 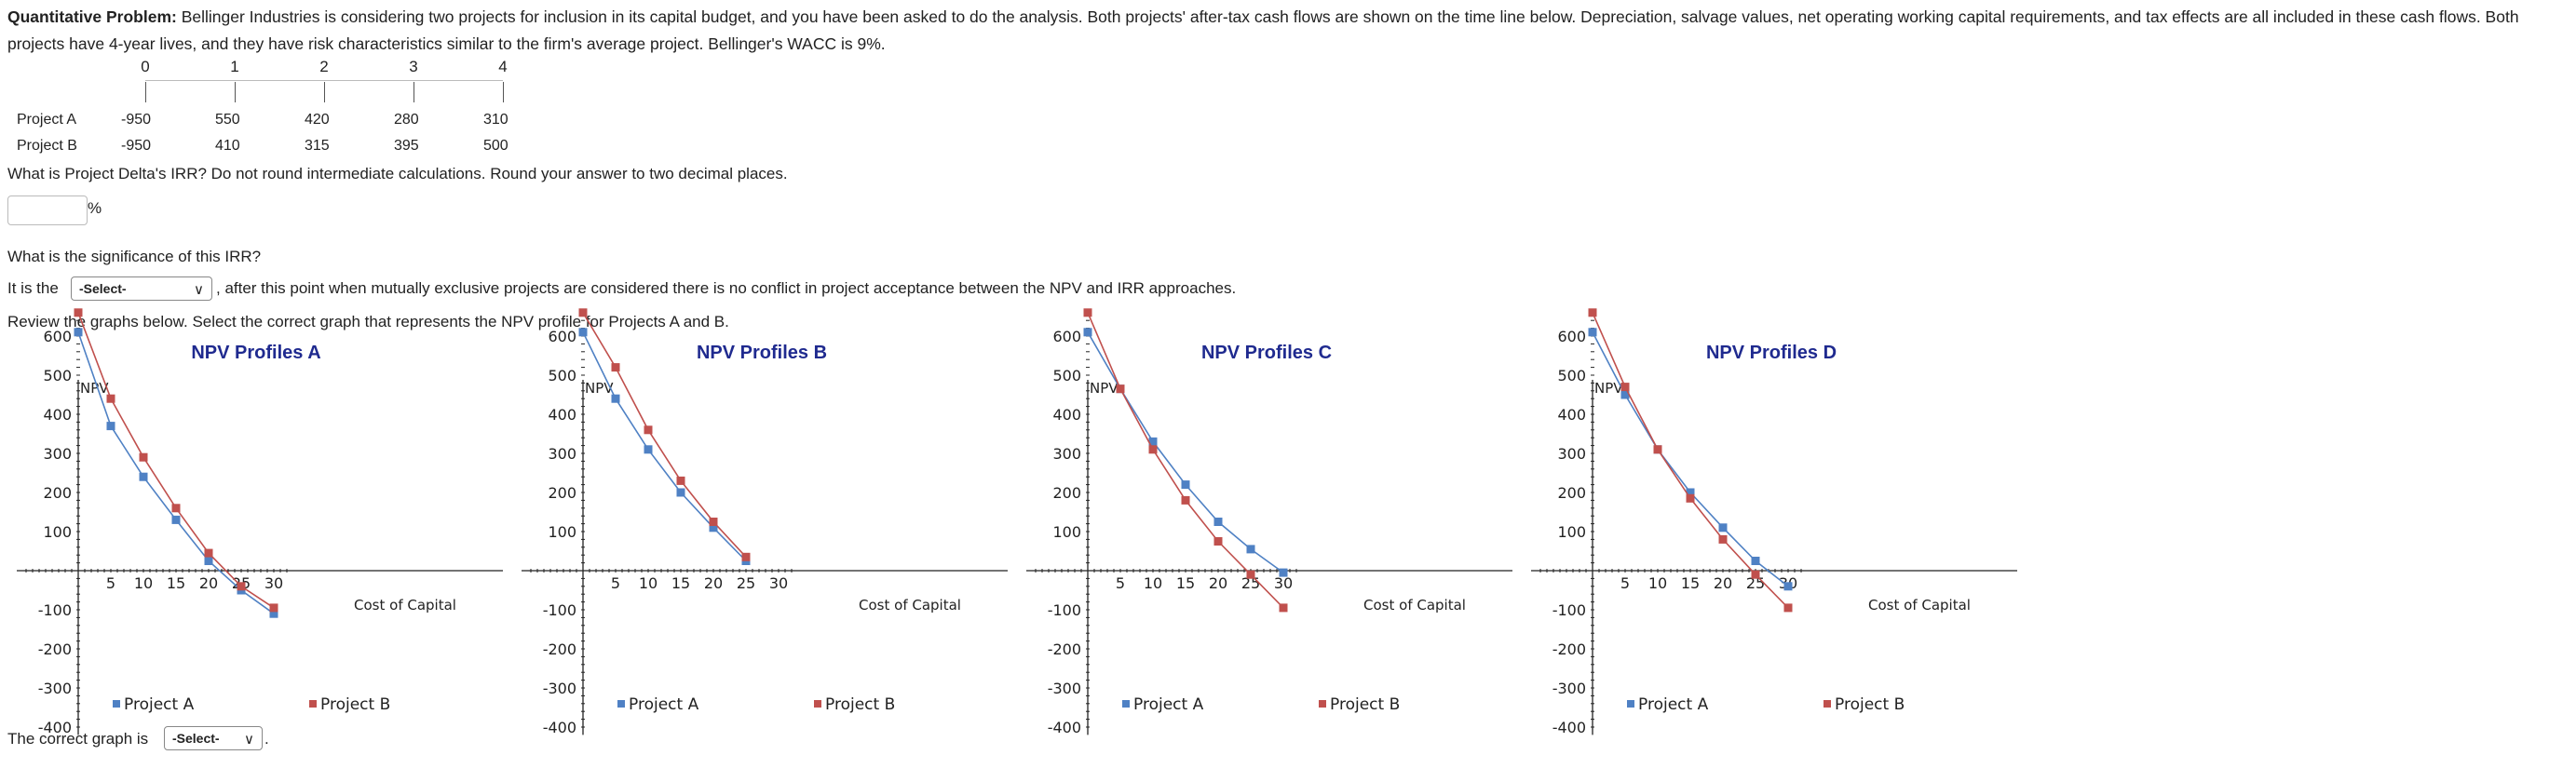 I want to click on x-tick-label: 20, so click(x=713, y=583).